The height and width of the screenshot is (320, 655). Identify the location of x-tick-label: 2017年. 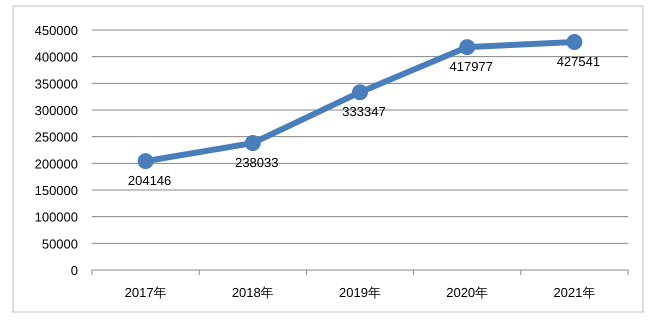
(145, 292).